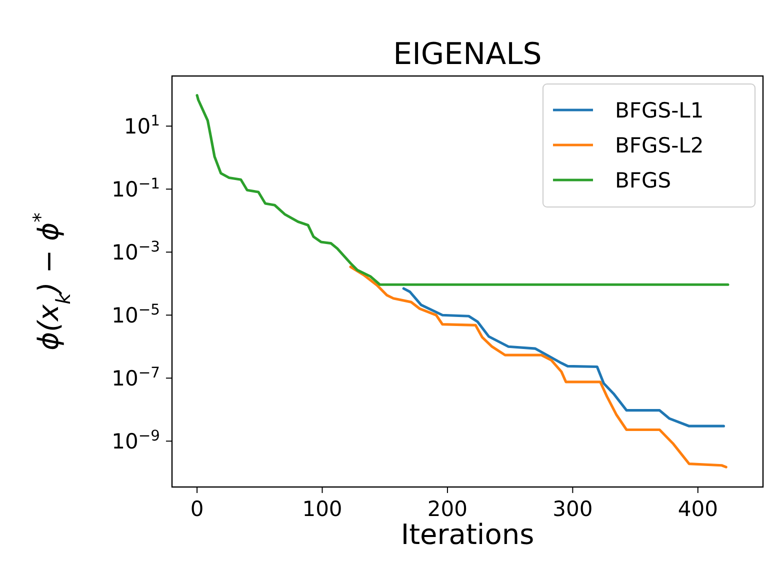 The width and height of the screenshot is (774, 562). Describe the element at coordinates (563, 357) in the screenshot. I see `line-series` at that location.